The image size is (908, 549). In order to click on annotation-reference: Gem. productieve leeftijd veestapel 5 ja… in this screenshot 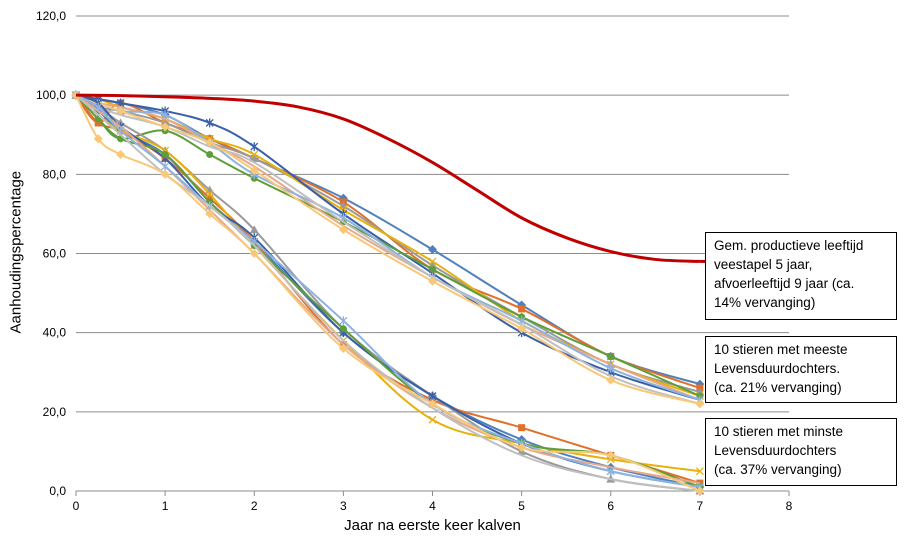, I will do `click(801, 276)`.